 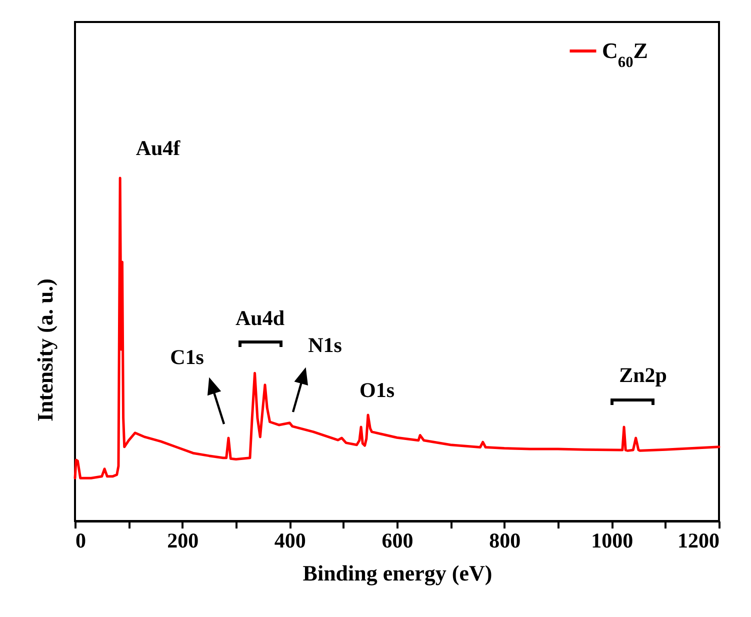 I want to click on x-tick-label: 0, so click(x=81, y=540).